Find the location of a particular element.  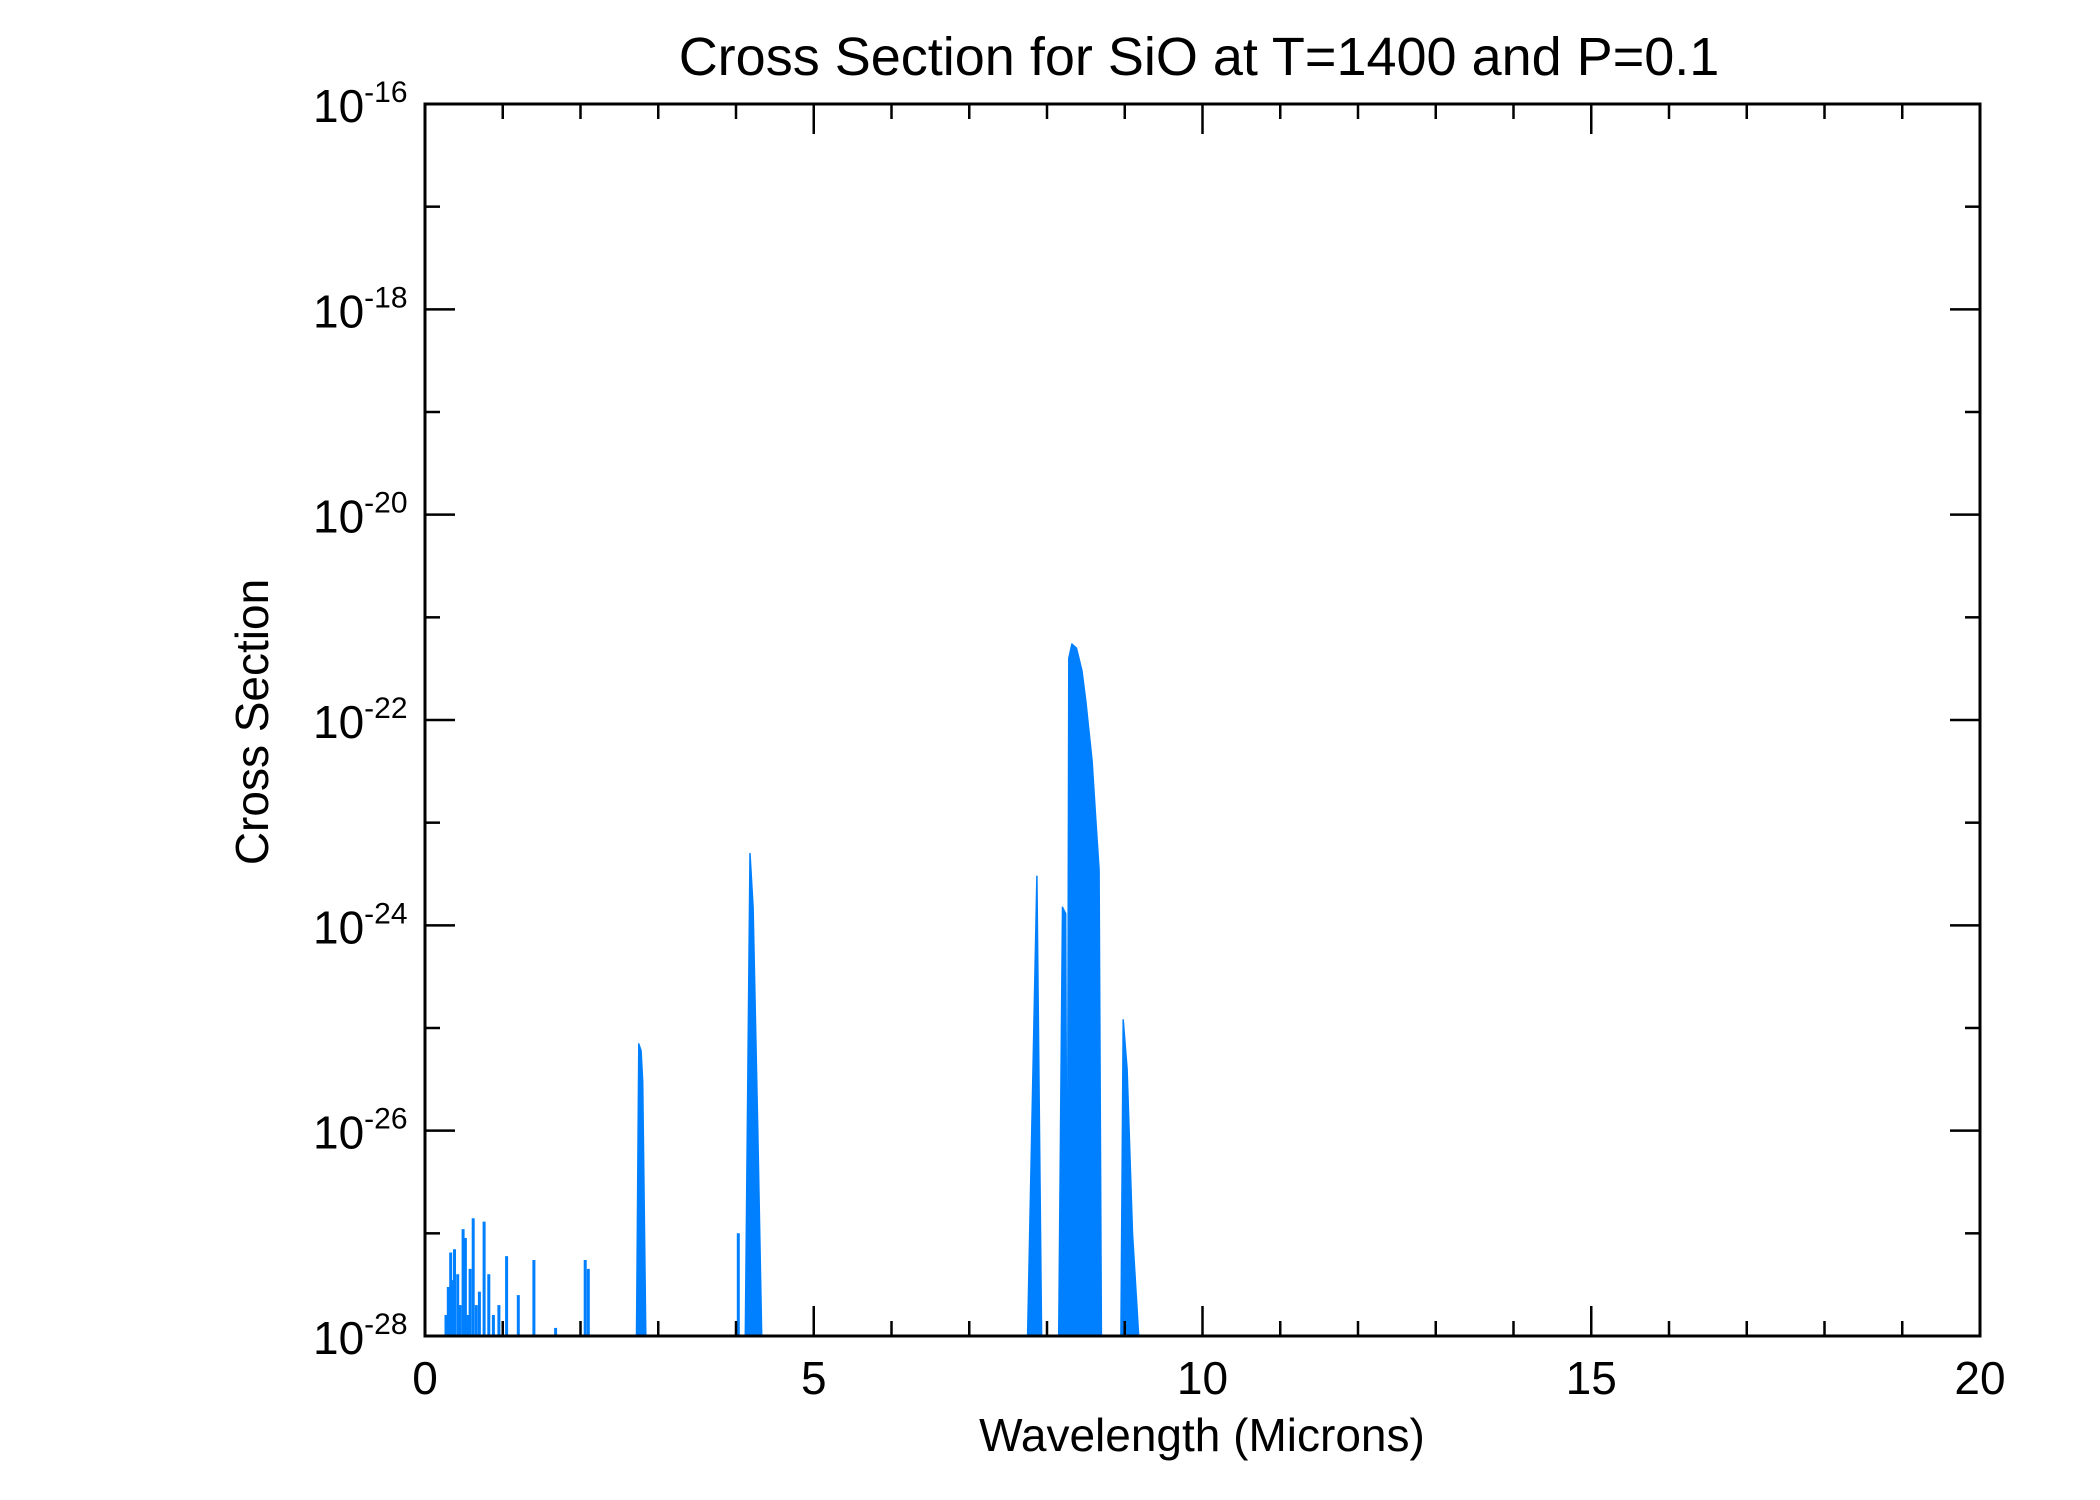

x-tick-label: 20 is located at coordinates (1979, 1378).